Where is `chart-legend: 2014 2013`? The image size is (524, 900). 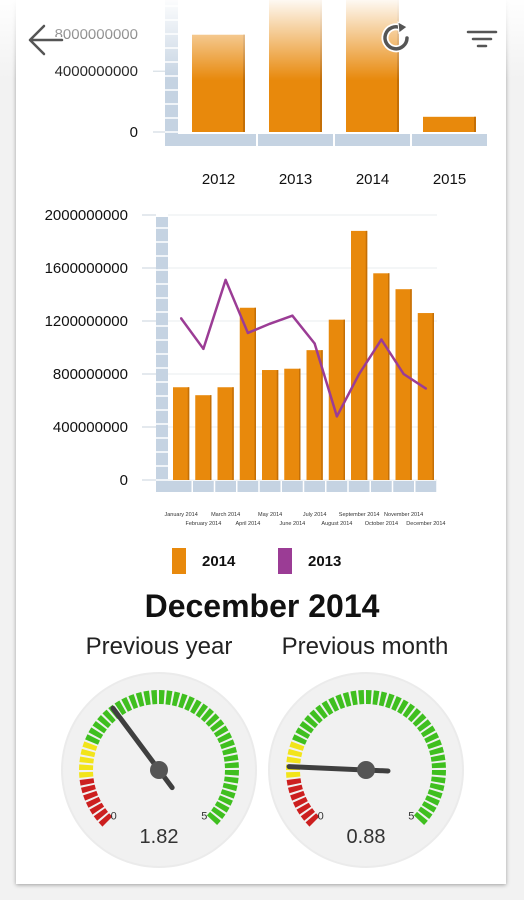
chart-legend: 2014 2013 is located at coordinates (300, 561).